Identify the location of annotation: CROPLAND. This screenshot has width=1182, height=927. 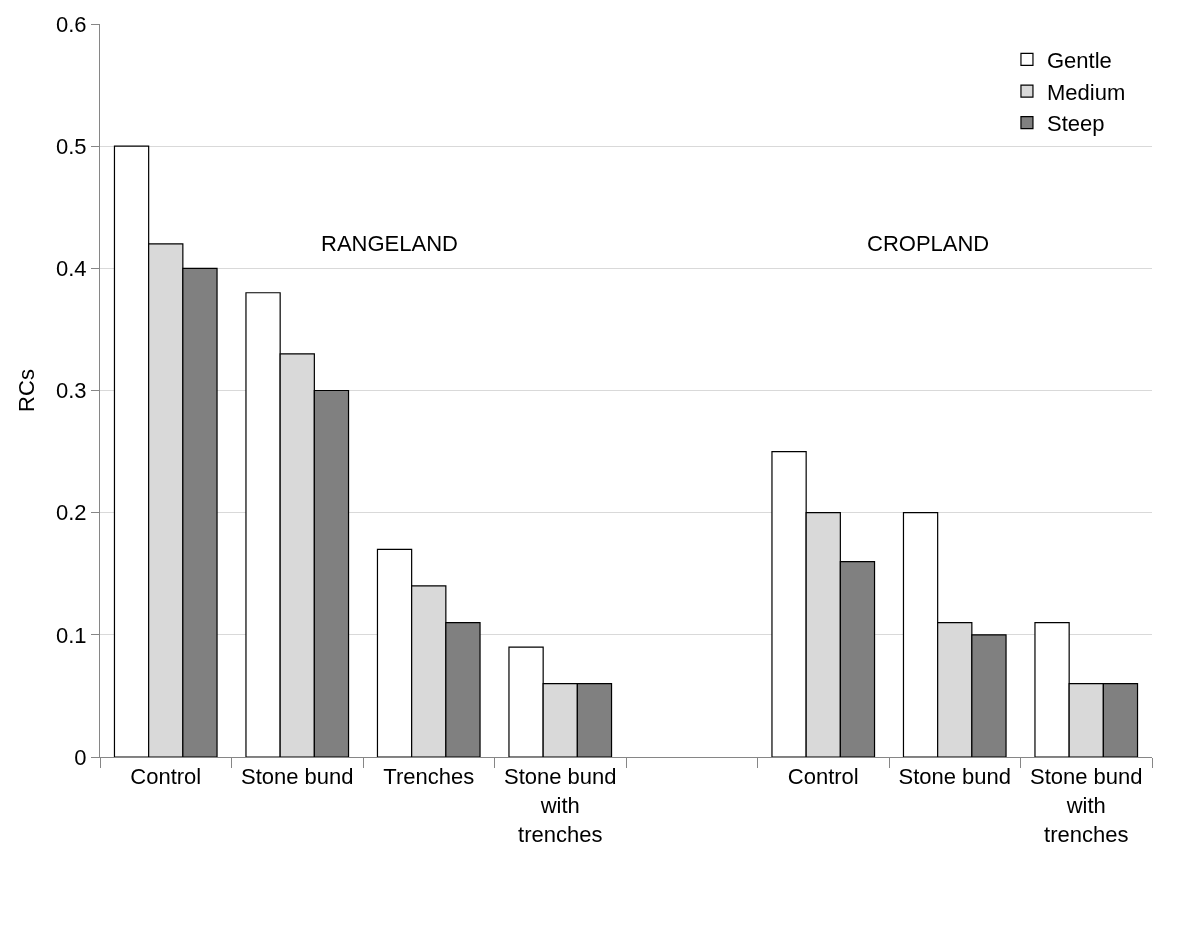
(928, 243).